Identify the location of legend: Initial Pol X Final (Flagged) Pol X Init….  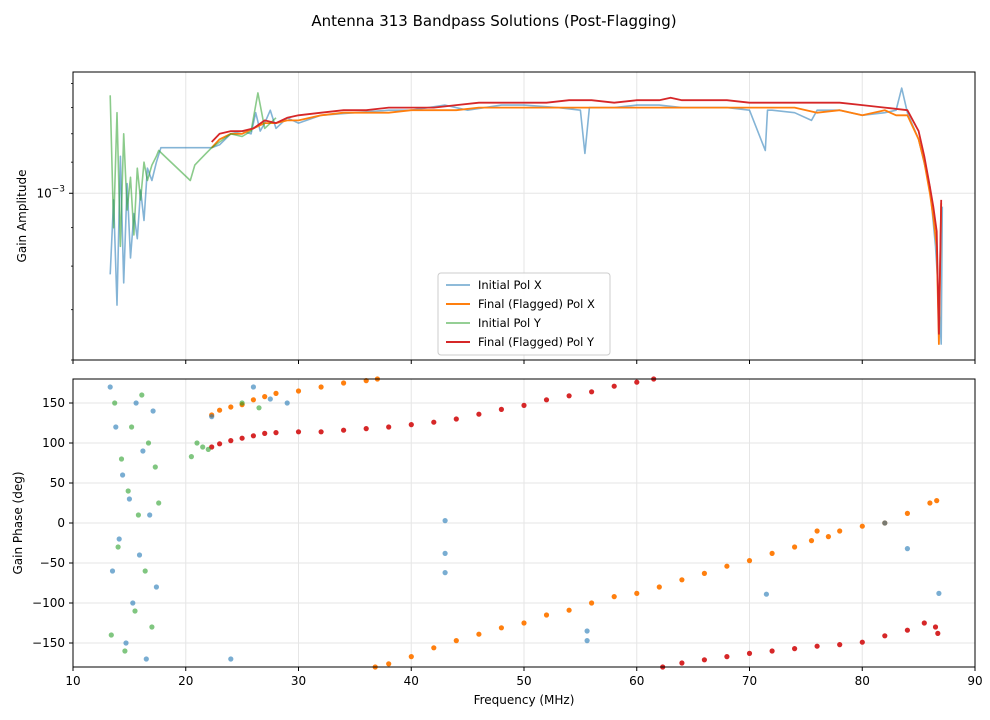
(524, 314).